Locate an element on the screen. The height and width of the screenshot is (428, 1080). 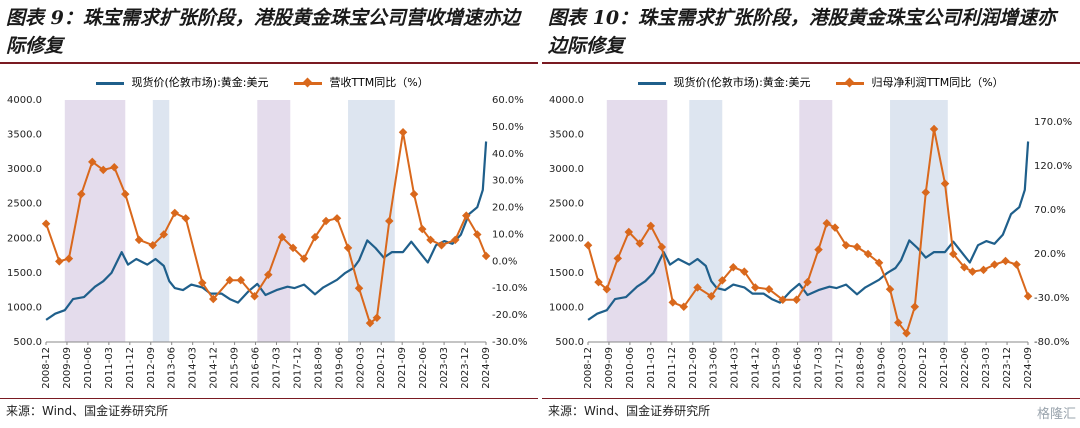
x-tick-label: 2014-12 is located at coordinates (214, 368).